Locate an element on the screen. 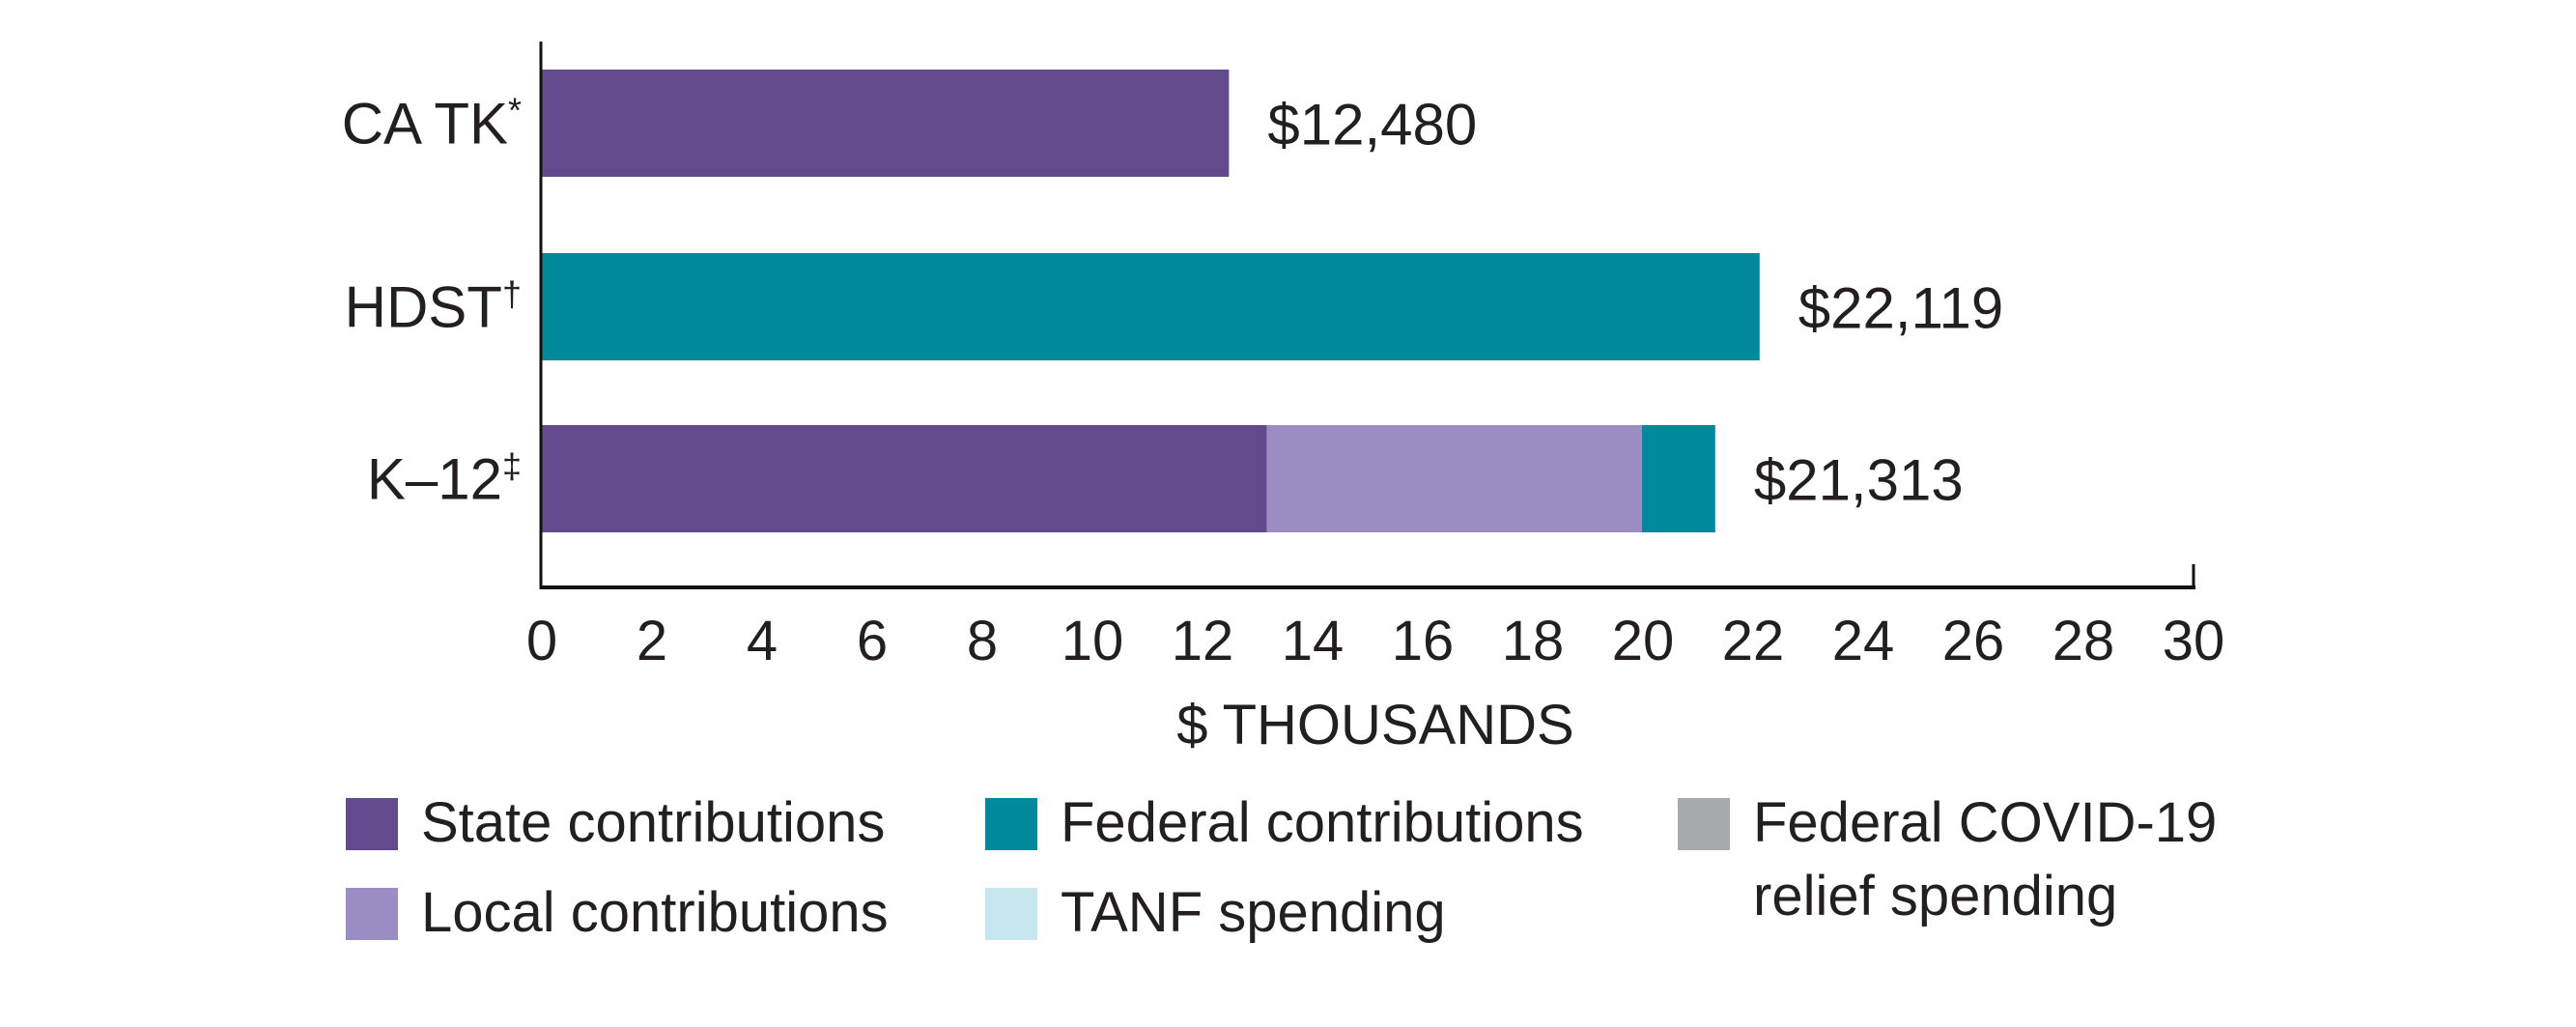 This screenshot has height=1027, width=2576. x-tick-label-2: 2 is located at coordinates (652, 641).